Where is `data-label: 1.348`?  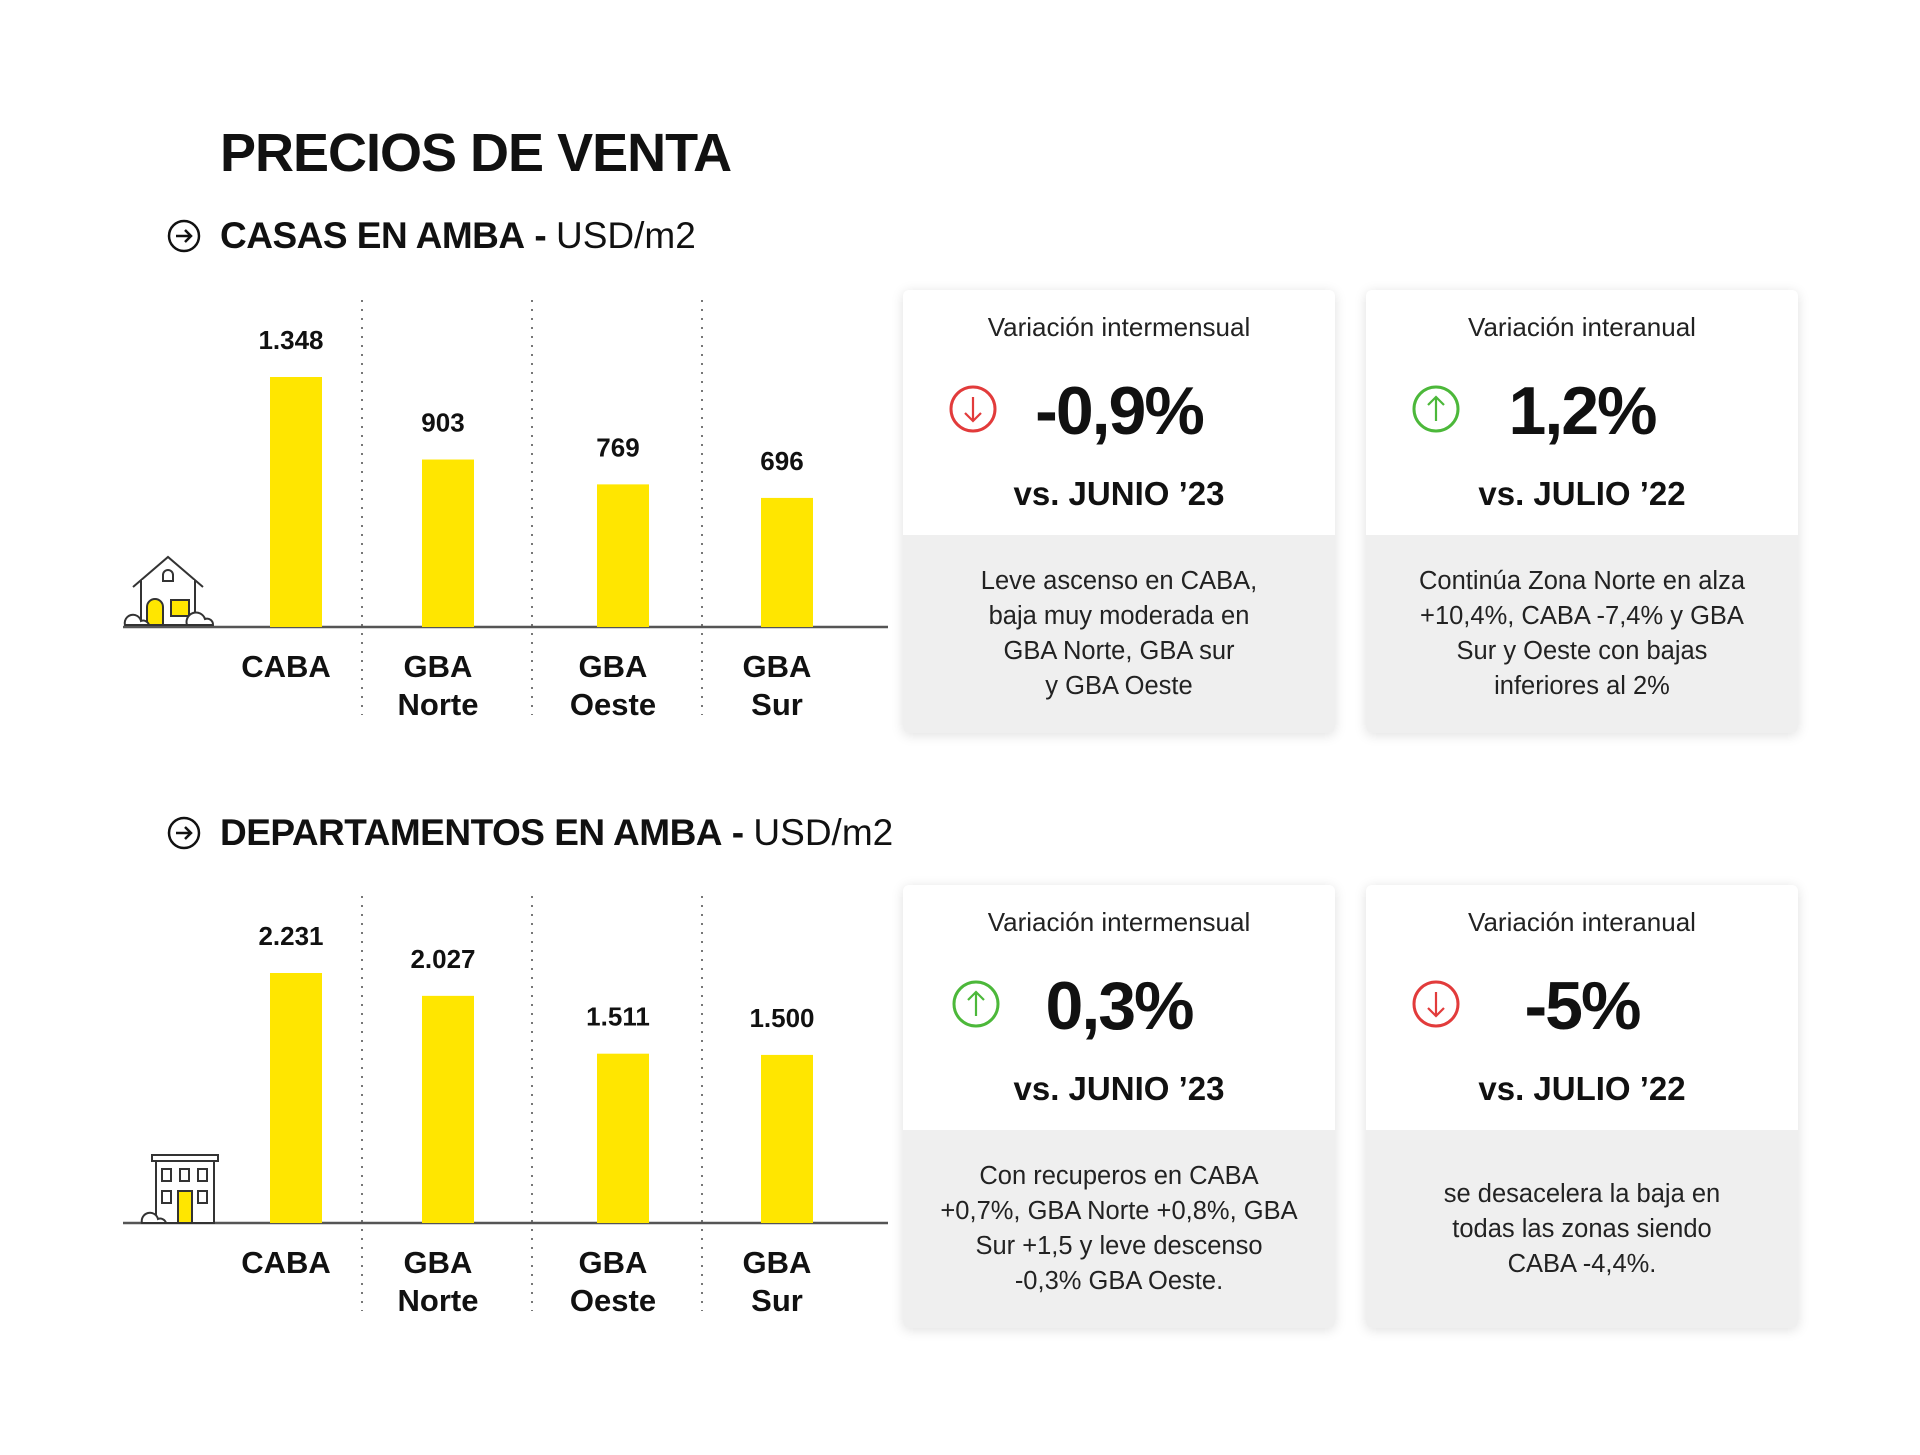 data-label: 1.348 is located at coordinates (290, 340).